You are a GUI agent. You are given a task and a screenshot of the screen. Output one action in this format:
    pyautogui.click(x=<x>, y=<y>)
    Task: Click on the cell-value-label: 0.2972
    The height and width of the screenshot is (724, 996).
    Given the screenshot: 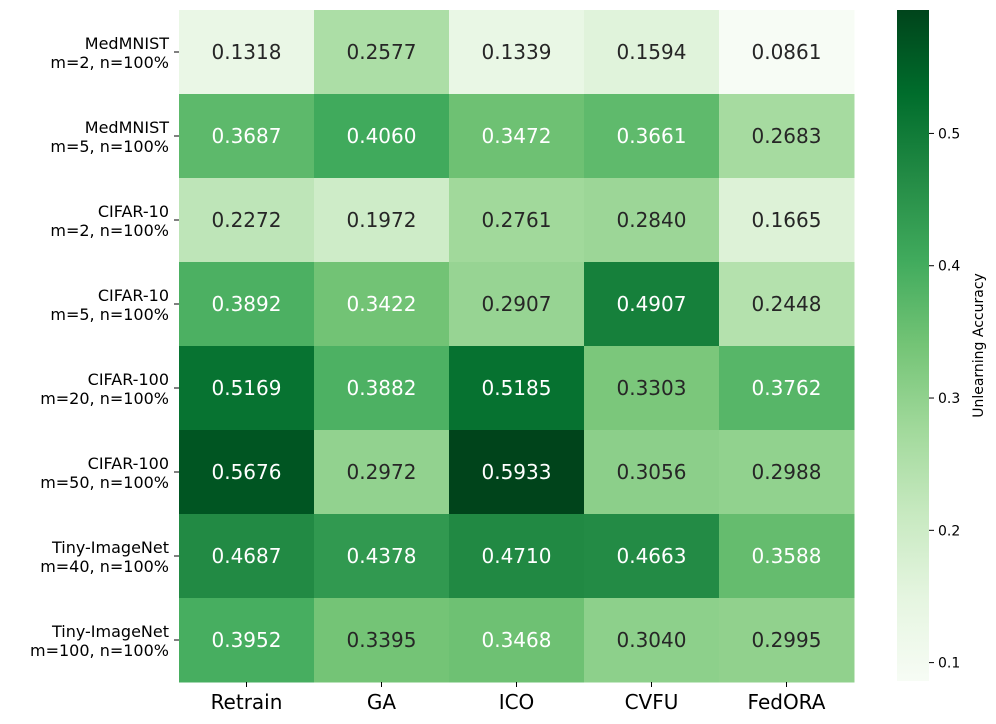 What is the action you would take?
    pyautogui.click(x=382, y=472)
    